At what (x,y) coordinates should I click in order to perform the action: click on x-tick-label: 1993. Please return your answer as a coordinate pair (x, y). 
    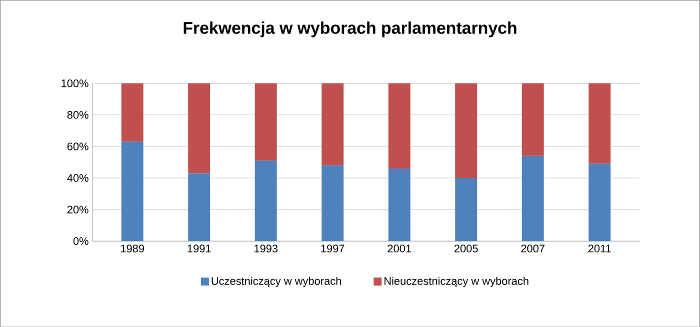
    Looking at the image, I should click on (266, 248).